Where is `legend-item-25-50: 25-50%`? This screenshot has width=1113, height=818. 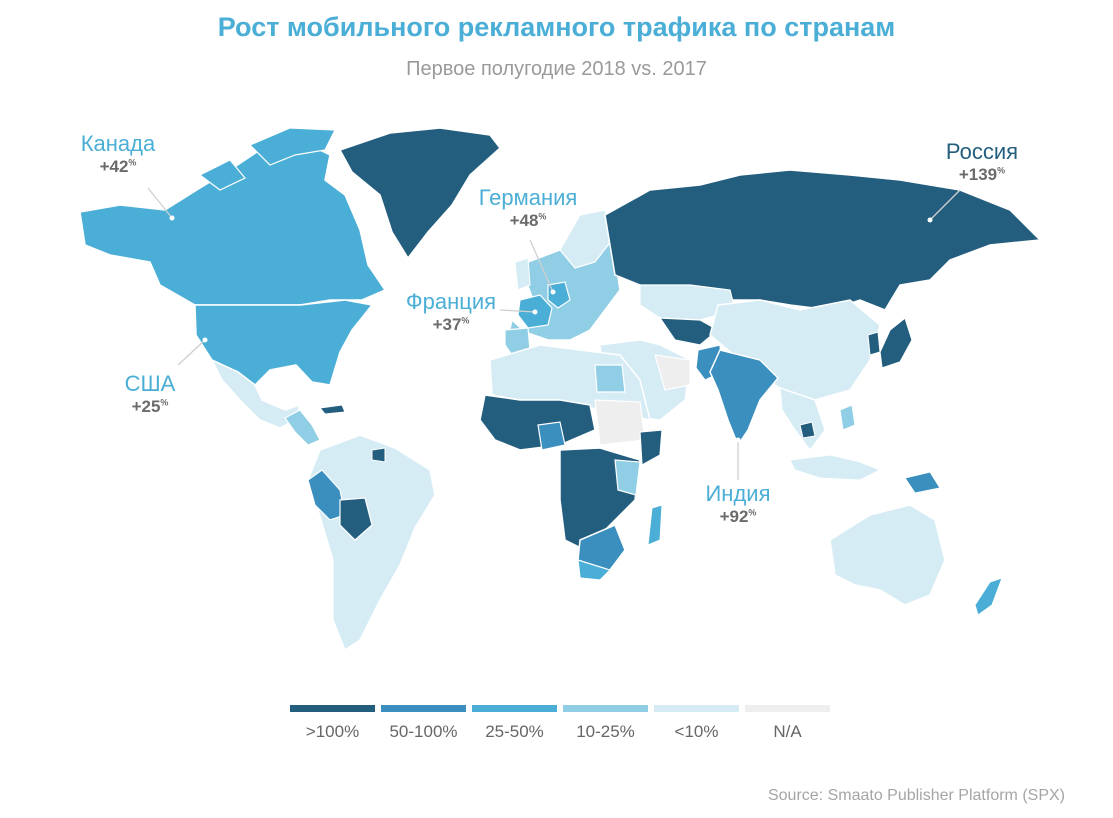 legend-item-25-50: 25-50% is located at coordinates (514, 723).